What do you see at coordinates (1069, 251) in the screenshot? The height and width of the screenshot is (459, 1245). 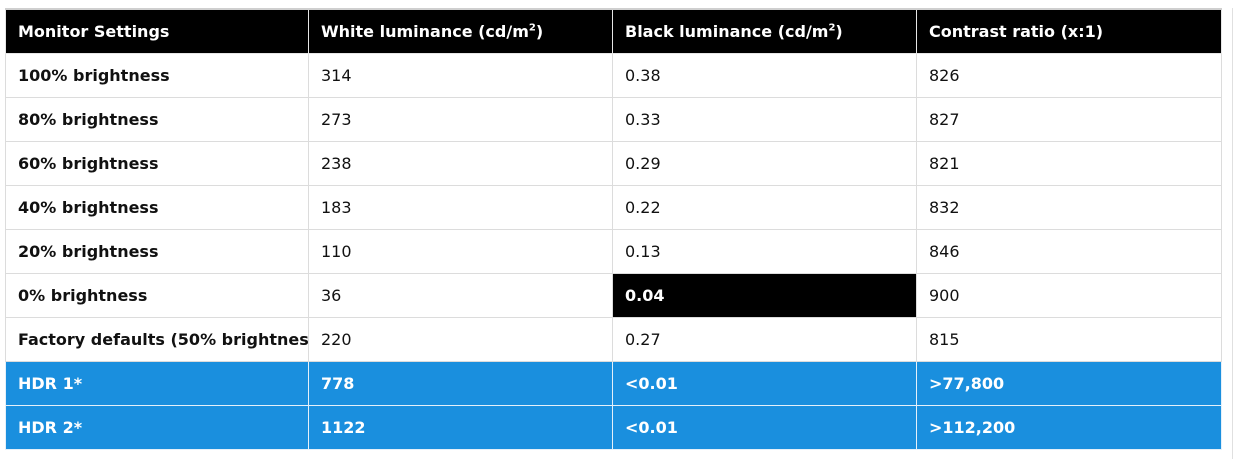 I see `contrast-ratio-cell: 846` at bounding box center [1069, 251].